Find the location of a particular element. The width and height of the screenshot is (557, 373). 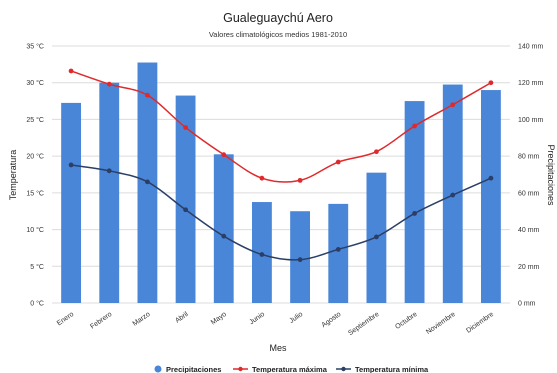

x-tick-label: Marzo is located at coordinates (142, 319).